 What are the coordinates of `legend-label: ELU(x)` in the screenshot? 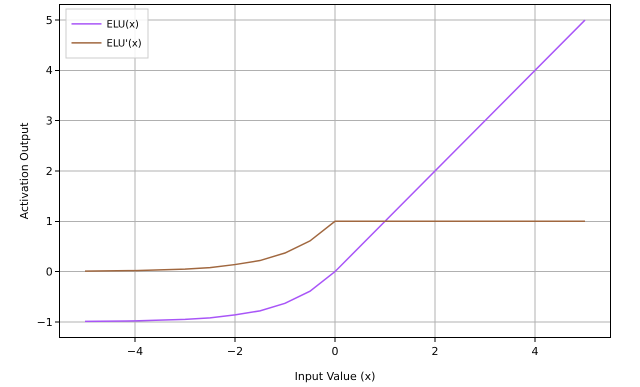 It's located at (123, 25).